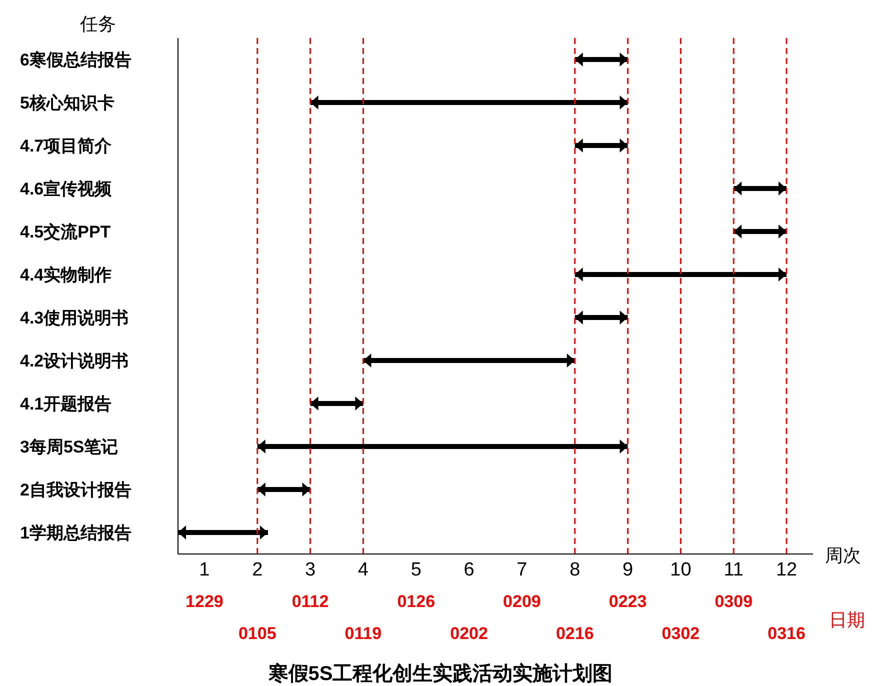  Describe the element at coordinates (67, 103) in the screenshot. I see `y-tick-label: 5核心知识卡` at that location.